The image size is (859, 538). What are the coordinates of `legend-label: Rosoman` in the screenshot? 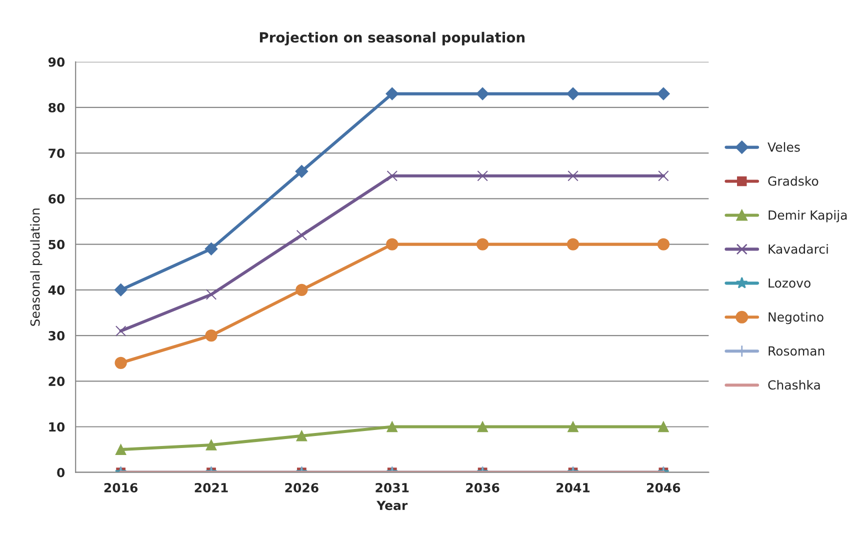 It's located at (796, 351).